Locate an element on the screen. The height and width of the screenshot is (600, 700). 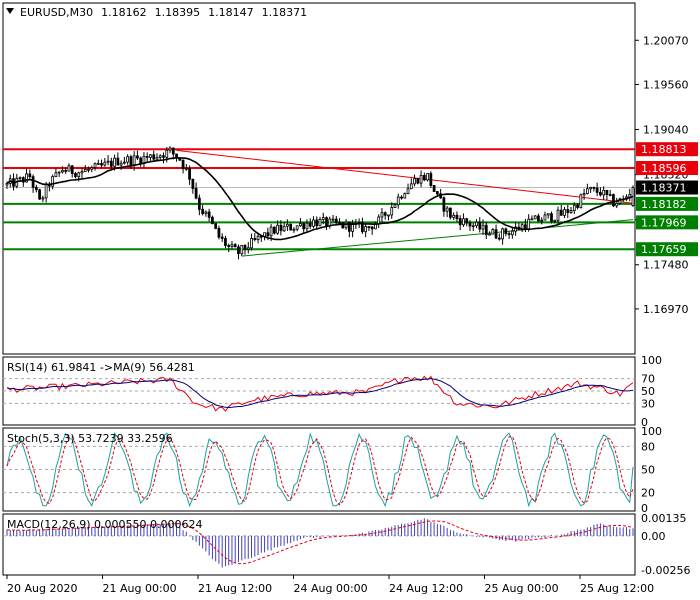
stoch-tick-label: 100 is located at coordinates (651, 431).